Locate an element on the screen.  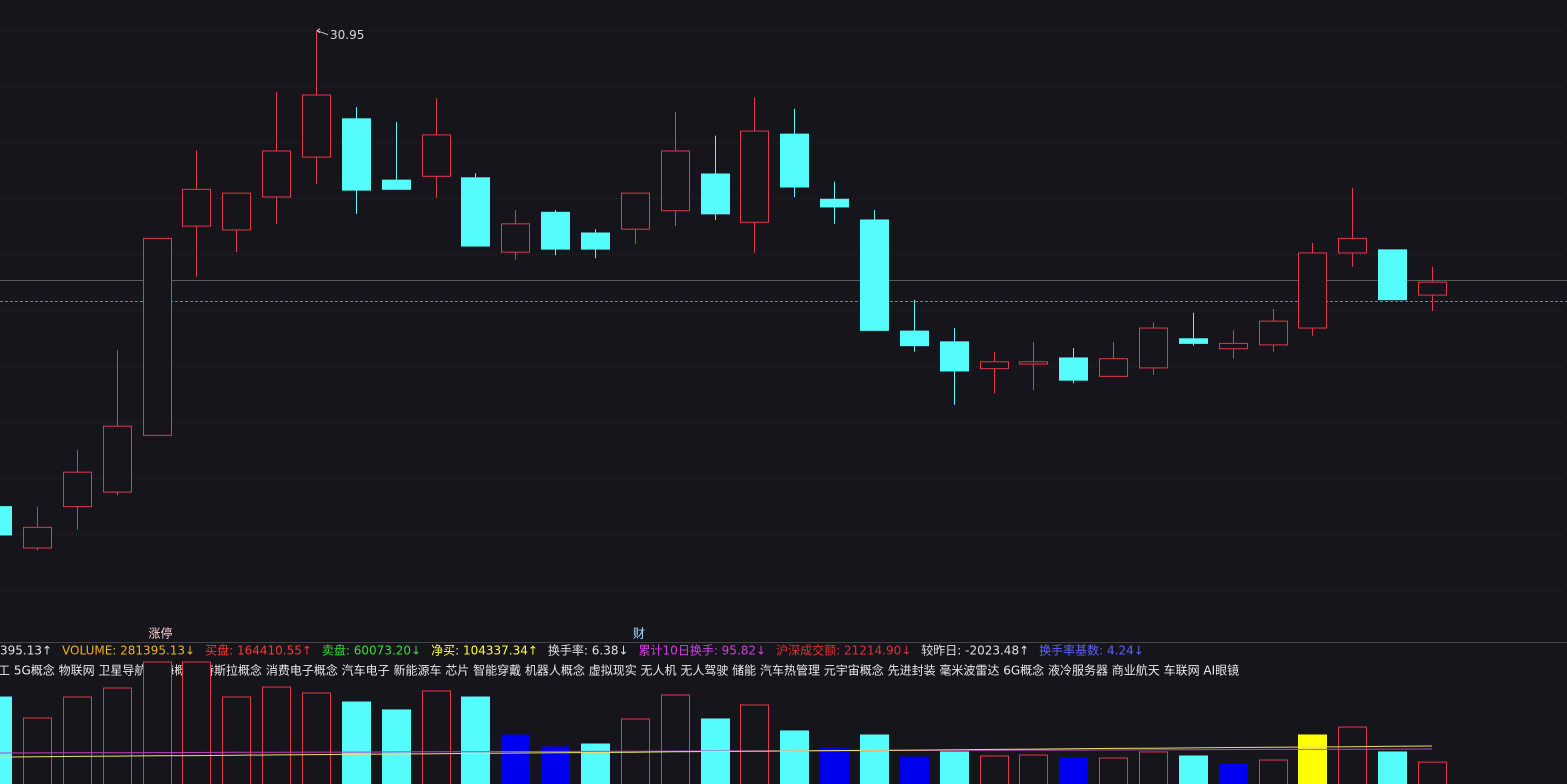
volume-ma-line is located at coordinates (716, 751).